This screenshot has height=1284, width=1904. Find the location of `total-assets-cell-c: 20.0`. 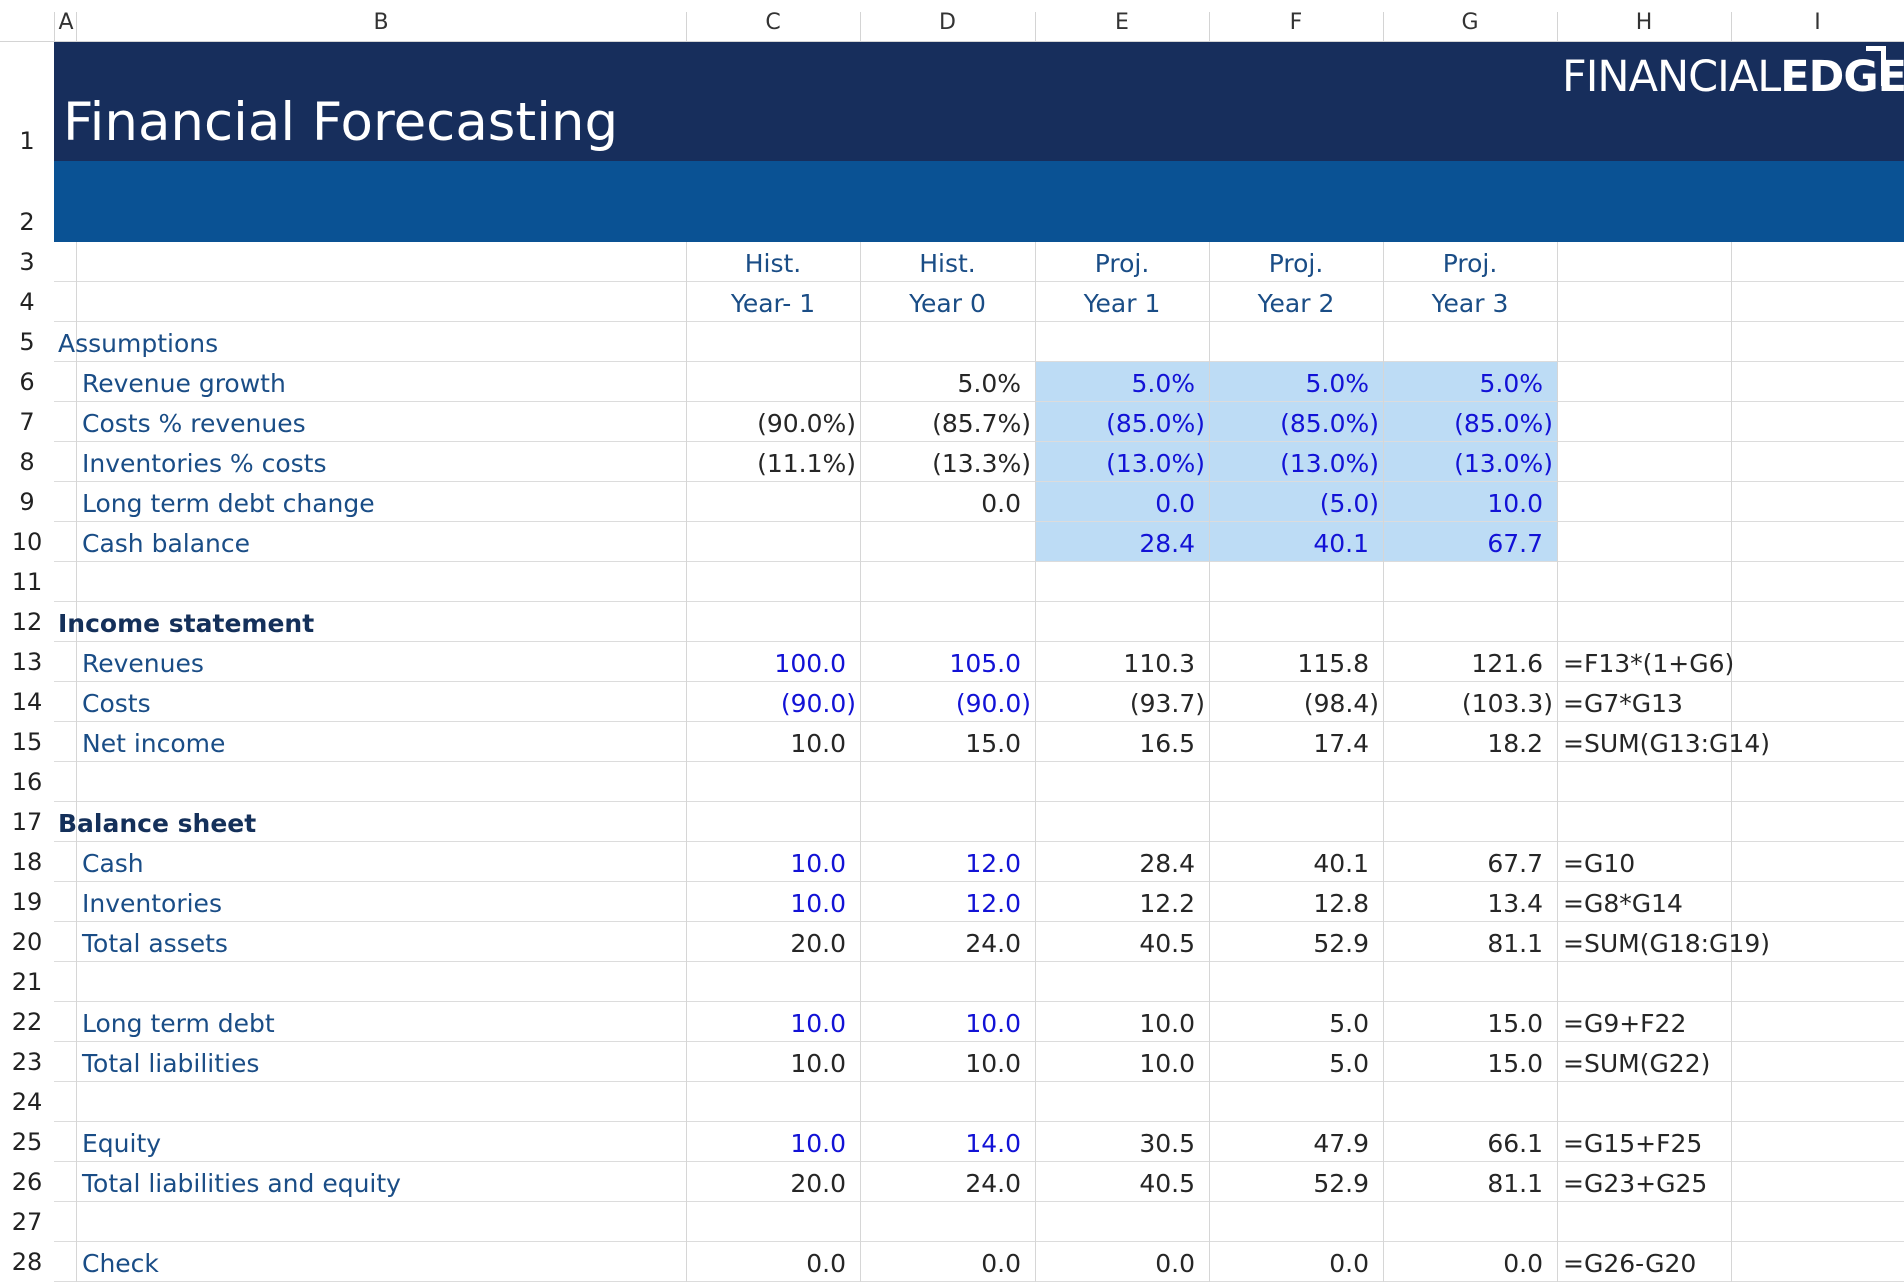

total-assets-cell-c: 20.0 is located at coordinates (818, 943).